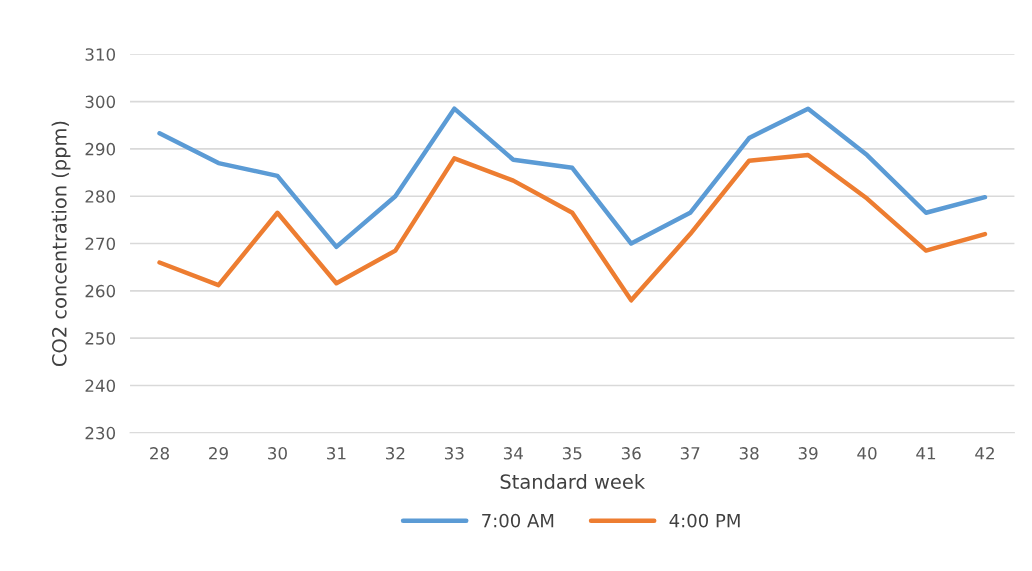 This screenshot has width=1032, height=571. Describe the element at coordinates (573, 481) in the screenshot. I see `x-axis-title: Standard week` at that location.